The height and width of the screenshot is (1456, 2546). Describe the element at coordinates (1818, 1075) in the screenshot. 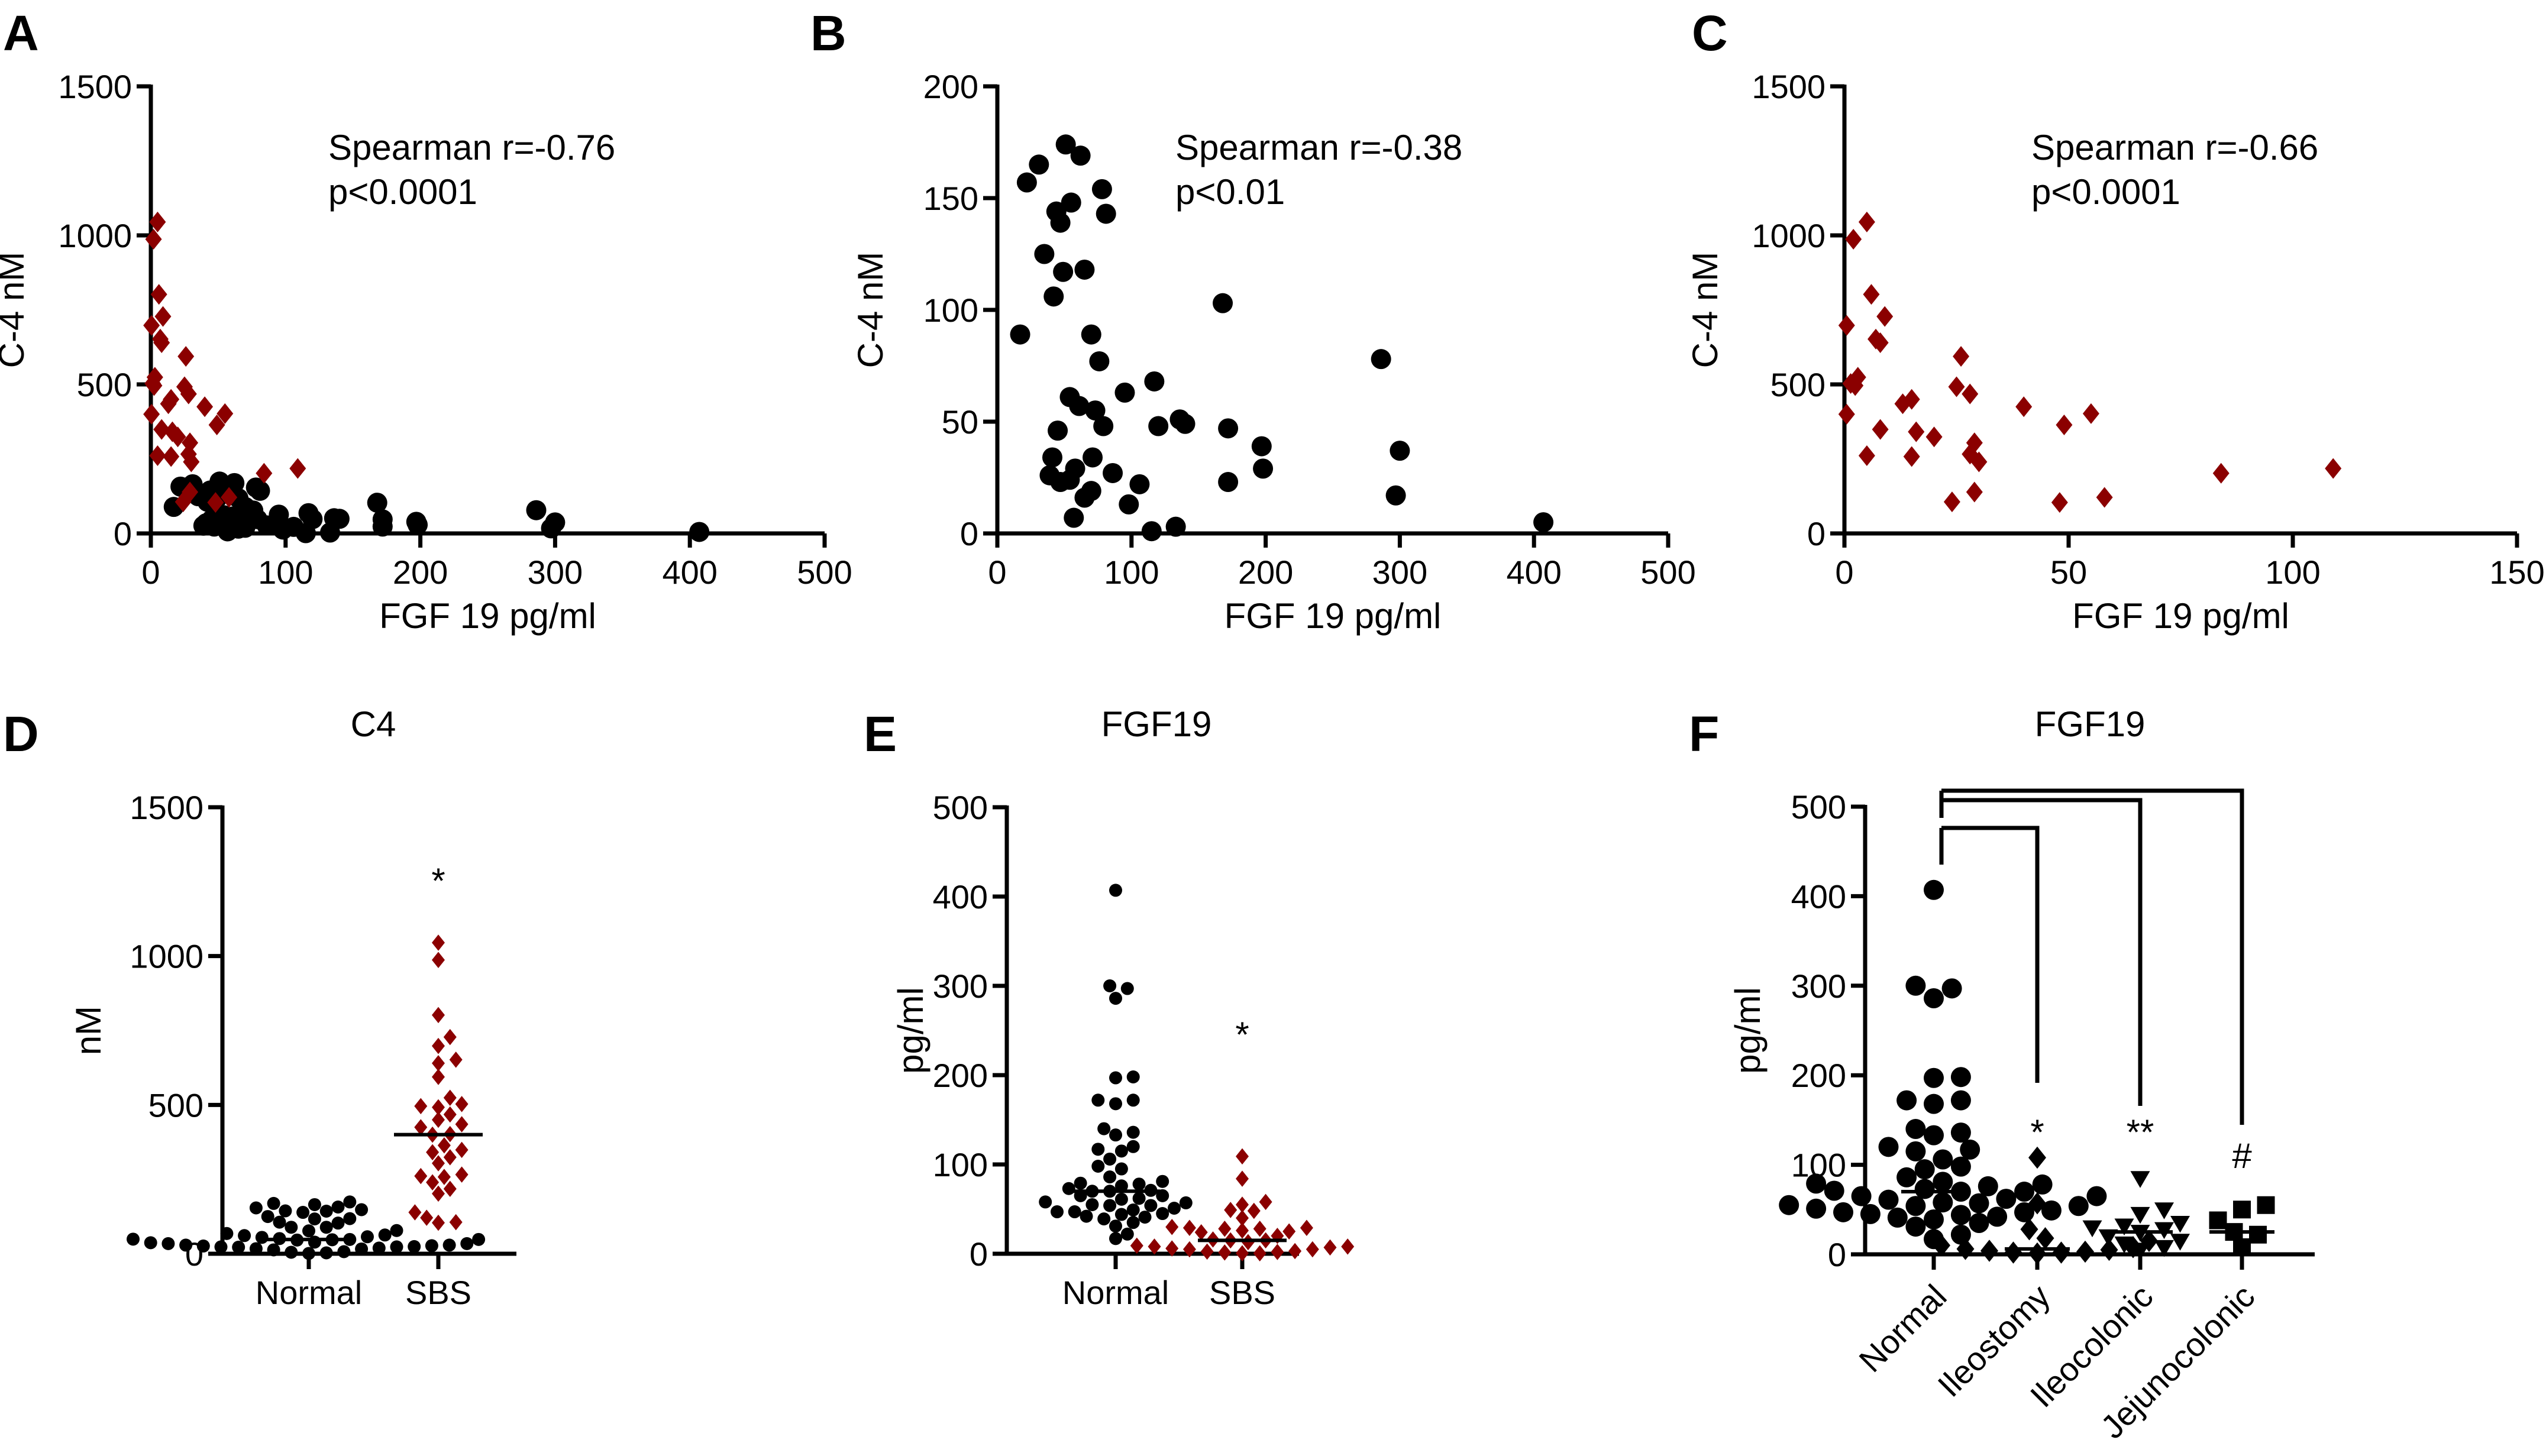

I see `y-tick-label: 200` at that location.